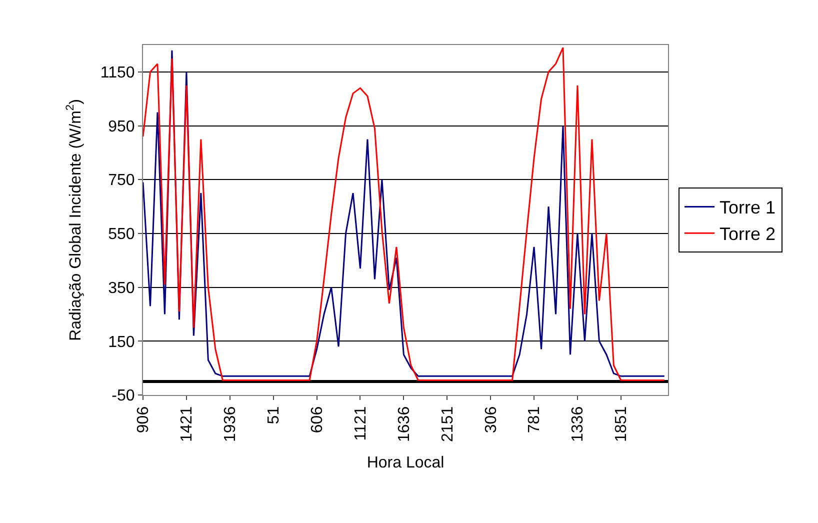 The image size is (818, 523). What do you see at coordinates (121, 342) in the screenshot?
I see `y-tick-label: 150` at bounding box center [121, 342].